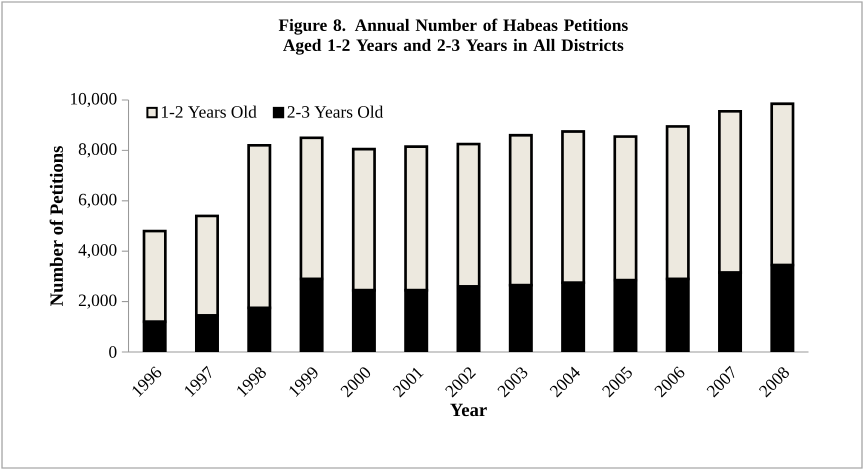 Image resolution: width=864 pixels, height=470 pixels. What do you see at coordinates (97, 150) in the screenshot?
I see `y-tick-label: 8,000` at bounding box center [97, 150].